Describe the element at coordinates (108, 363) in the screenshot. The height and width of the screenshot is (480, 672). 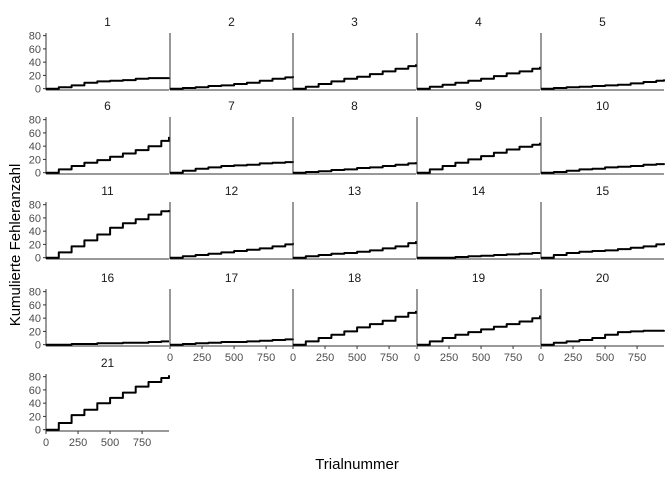
I see `panel-label: 21` at that location.